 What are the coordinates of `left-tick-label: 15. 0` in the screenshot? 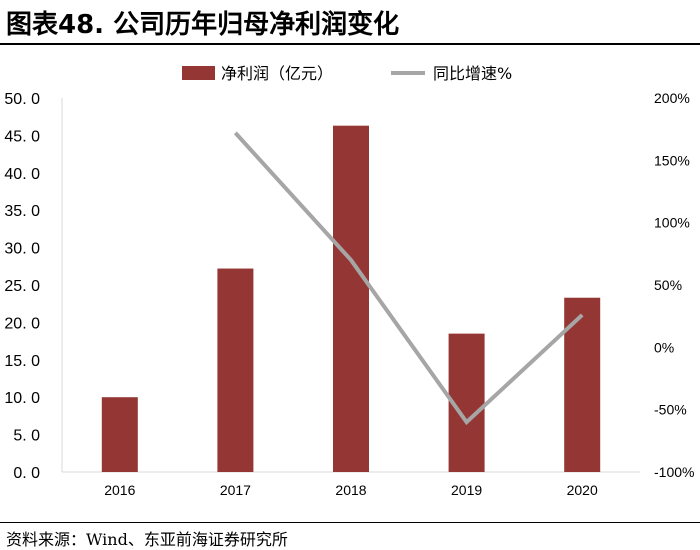 It's located at (22, 361).